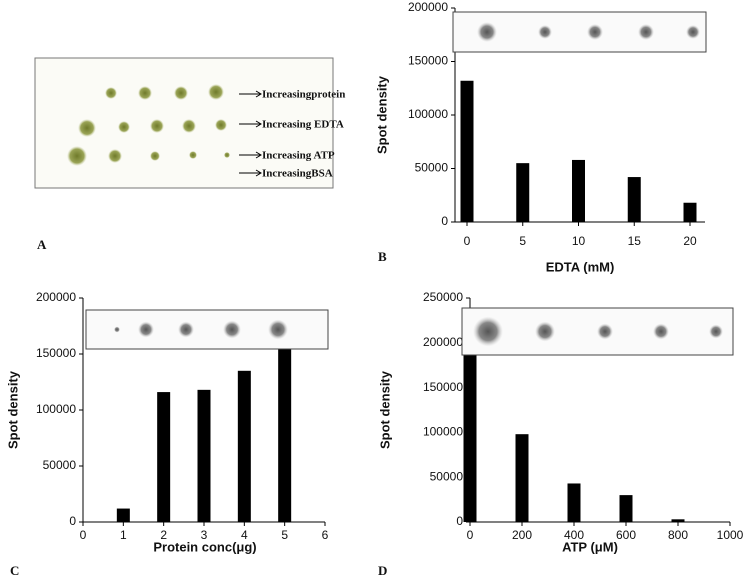 The image size is (750, 578). I want to click on blot-spots, so click(148, 125).